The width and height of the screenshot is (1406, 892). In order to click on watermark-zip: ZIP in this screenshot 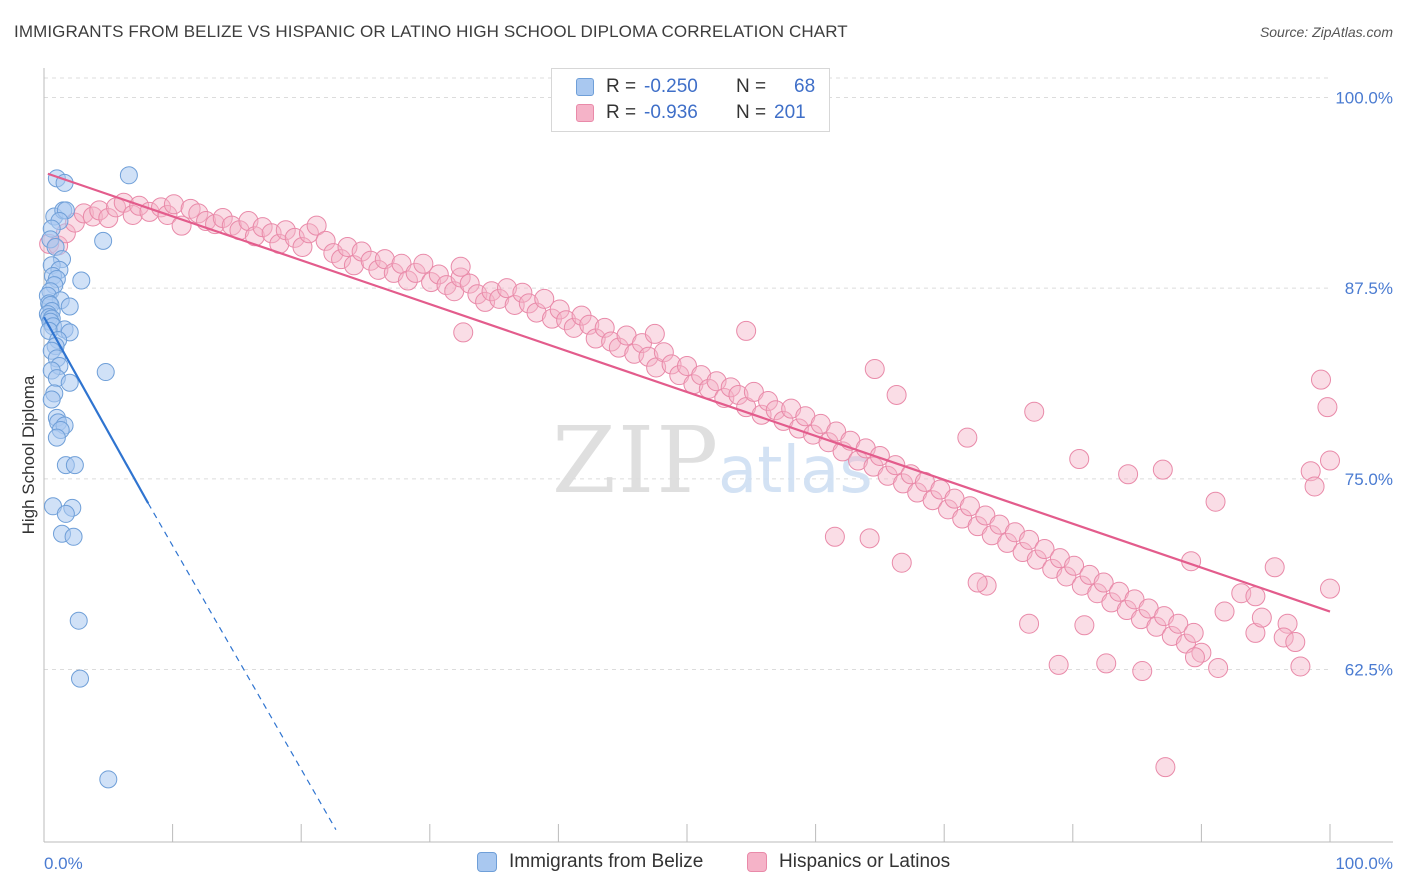, I will do `click(636, 460)`.